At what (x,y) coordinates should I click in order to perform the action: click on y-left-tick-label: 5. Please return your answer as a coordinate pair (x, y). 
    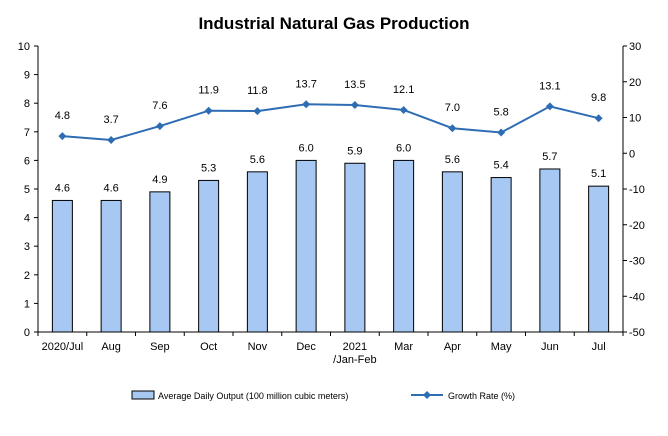
    Looking at the image, I should click on (27, 190).